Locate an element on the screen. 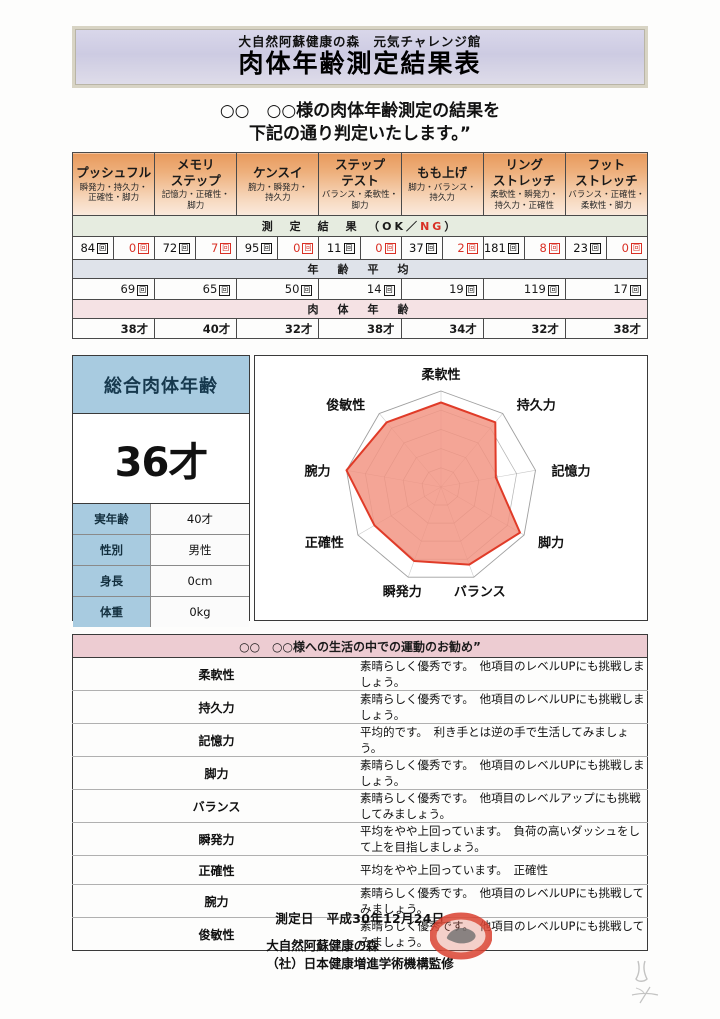  advice-row: 瞬発力 平均をやや上回っています。 負荷の高いダッシュをして上を目指しましょう。 is located at coordinates (360, 839).